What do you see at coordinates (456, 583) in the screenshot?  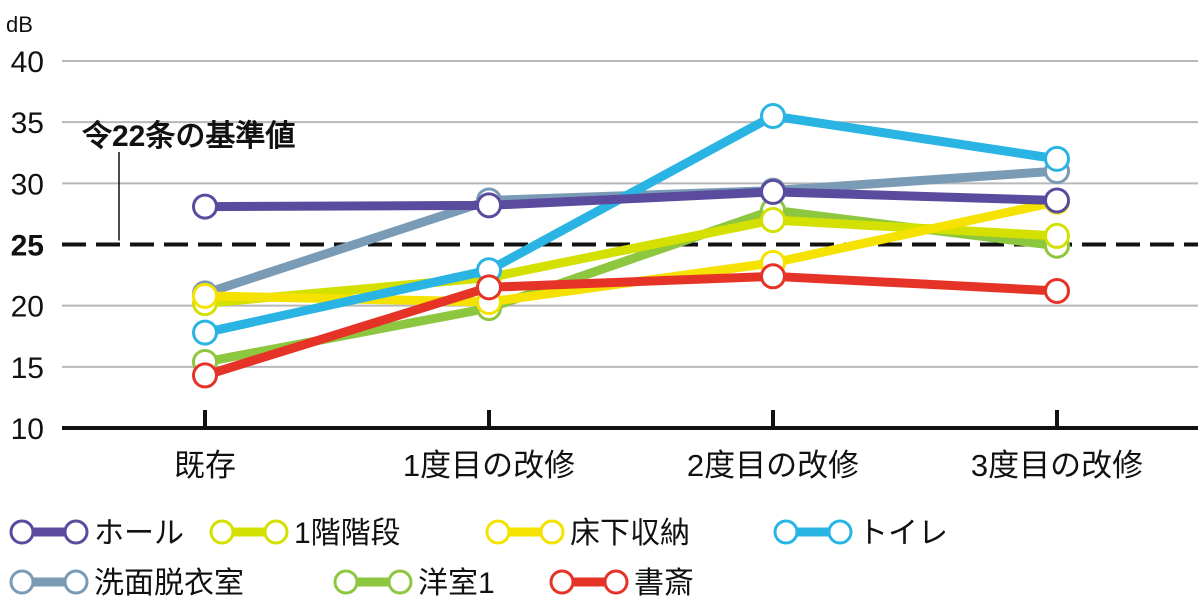 I see `legend-label: 洋室1` at bounding box center [456, 583].